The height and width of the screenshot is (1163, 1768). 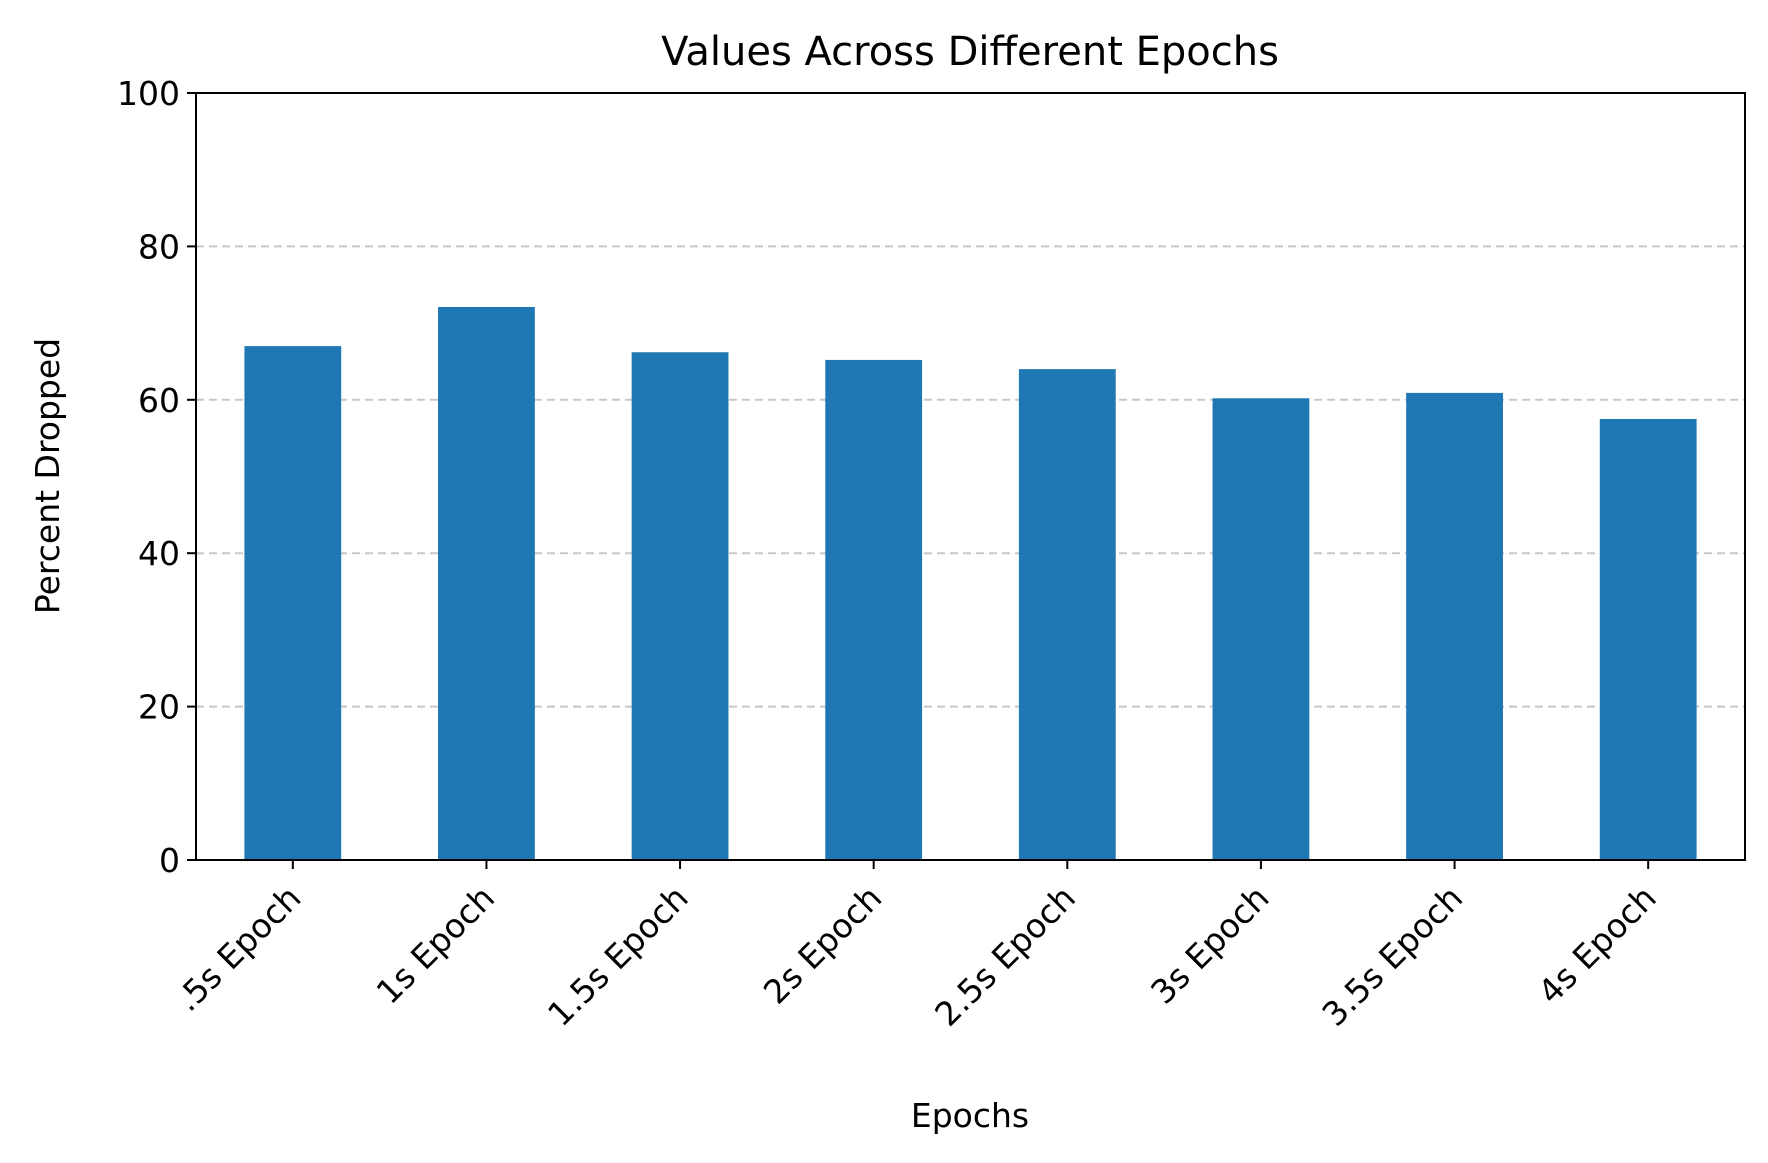 What do you see at coordinates (148, 93) in the screenshot?
I see `y-tick-label: 100` at bounding box center [148, 93].